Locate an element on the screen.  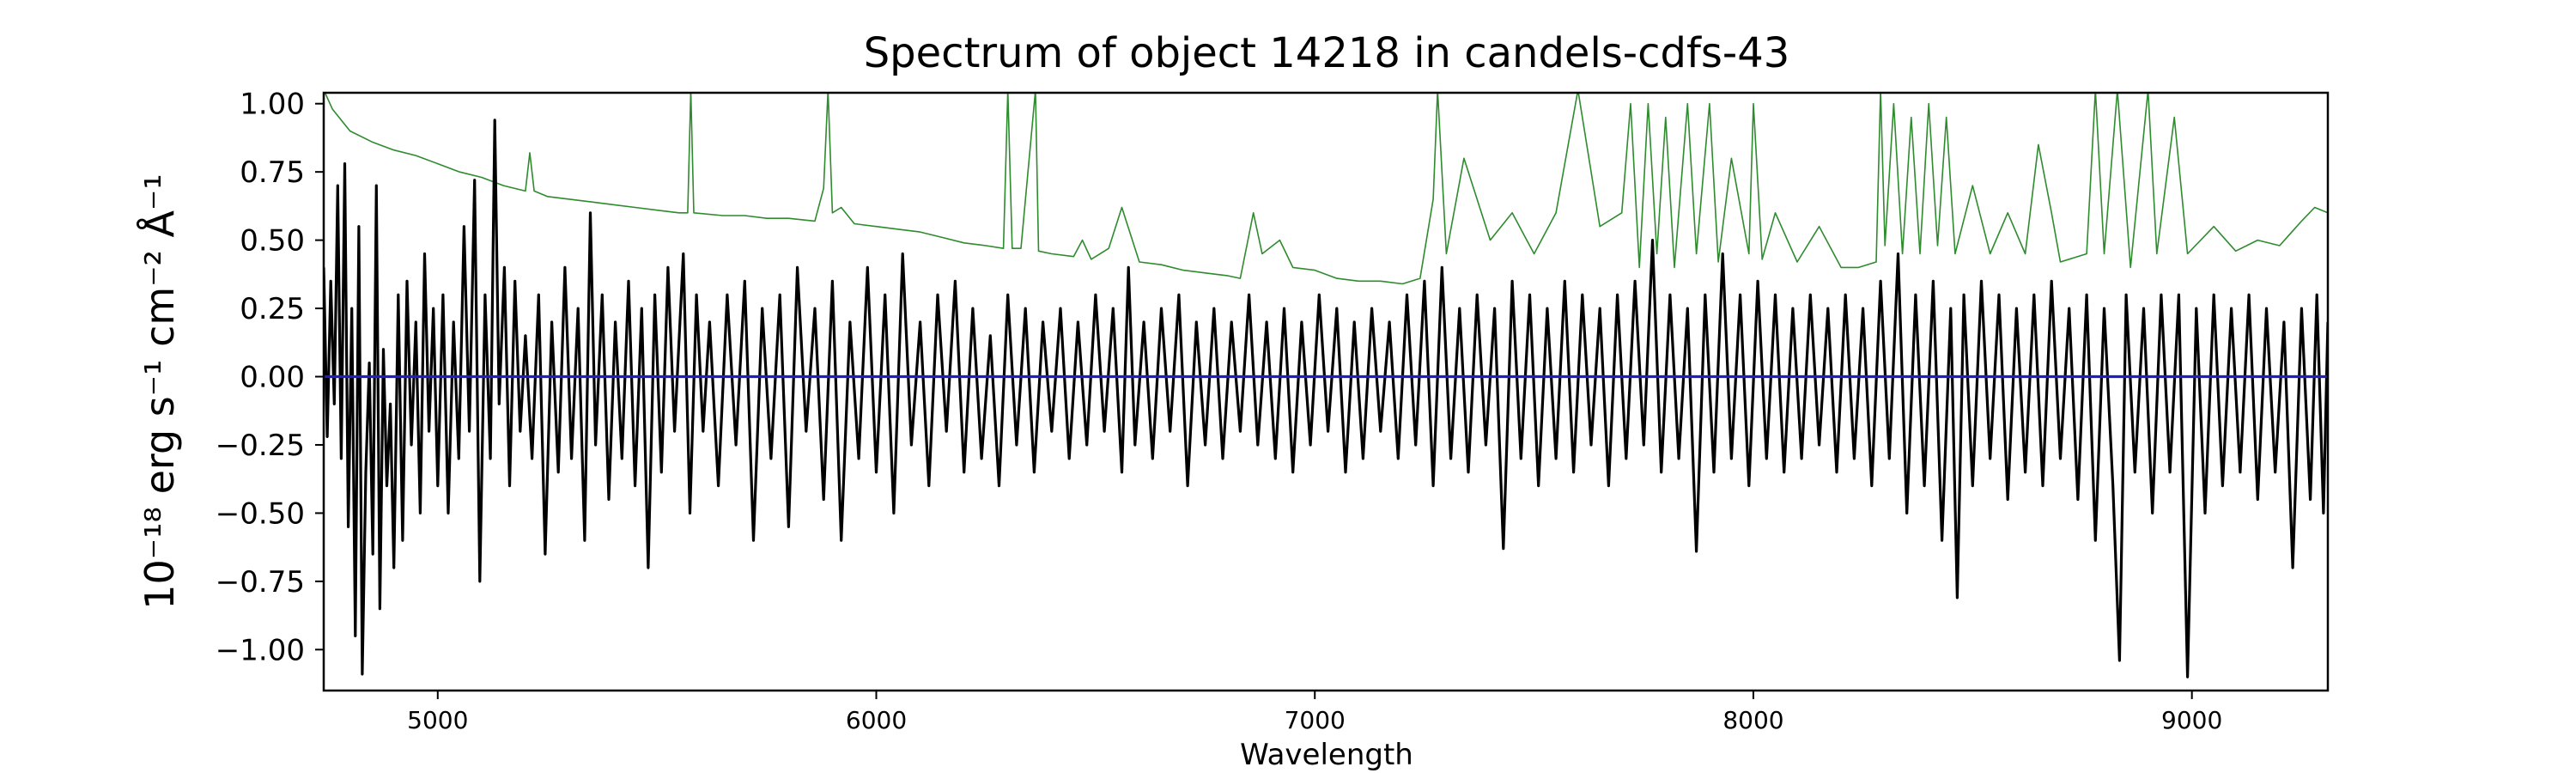
y-tick-label: 1.00 is located at coordinates (272, 105).